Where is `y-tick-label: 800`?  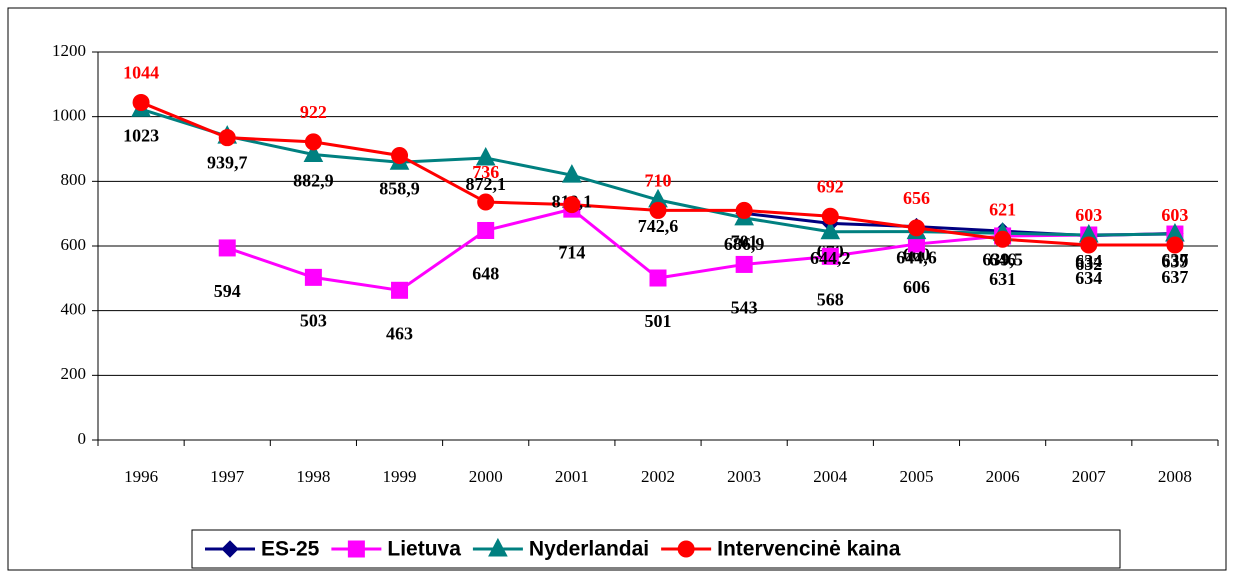 y-tick-label: 800 is located at coordinates (74, 179).